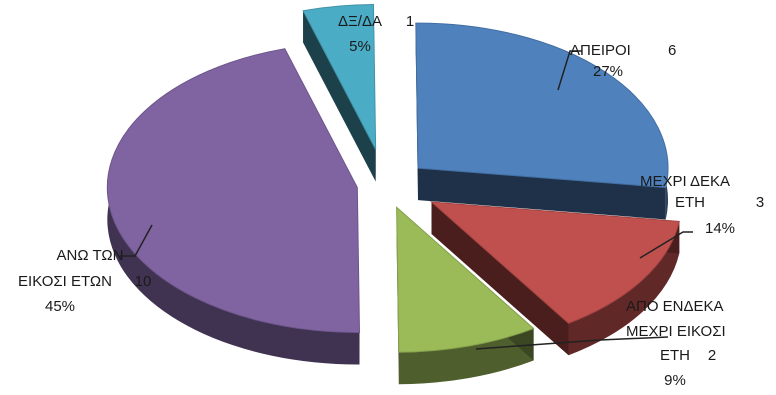  Describe the element at coordinates (690, 202) in the screenshot. I see `slice-label-2-line-2: ΕΤΗ` at that location.